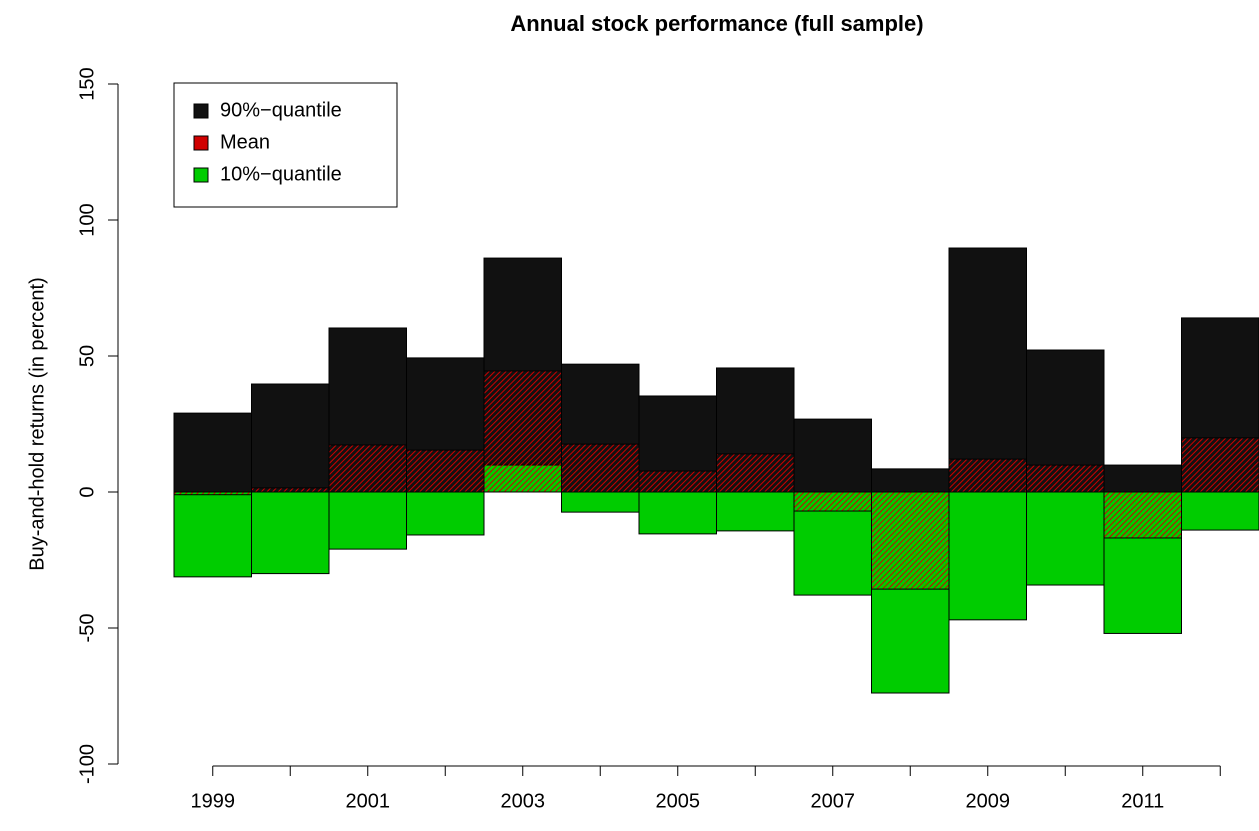 This screenshot has width=1259, height=831. Describe the element at coordinates (87, 356) in the screenshot. I see `y-tick-label: 50` at that location.